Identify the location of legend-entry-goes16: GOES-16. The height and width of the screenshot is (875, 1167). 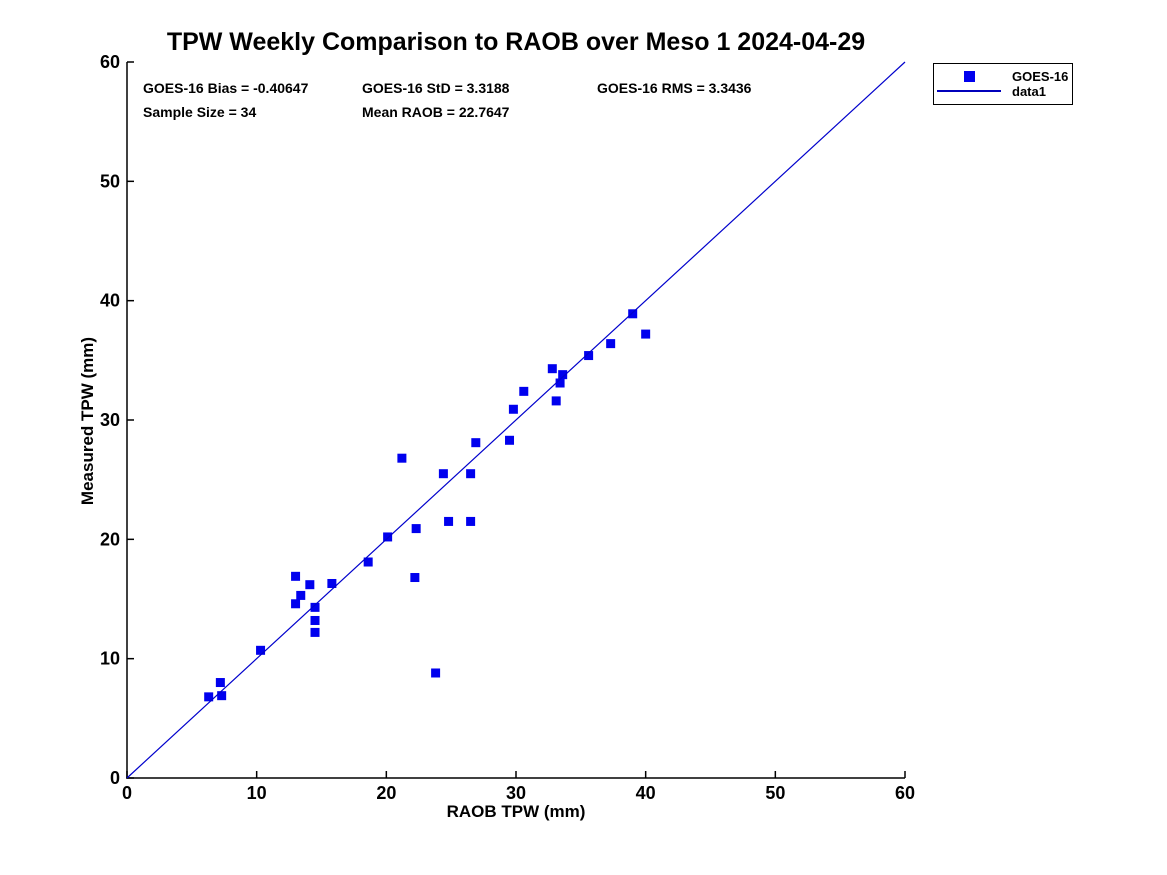
(1003, 76).